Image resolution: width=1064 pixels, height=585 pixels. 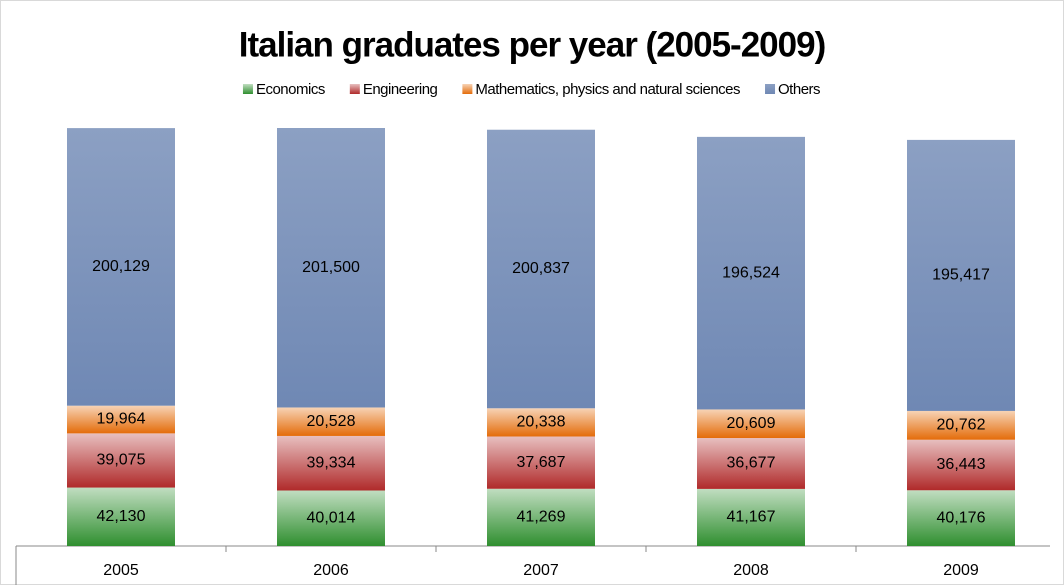 I want to click on x-tick-label: 2005, so click(x=121, y=570).